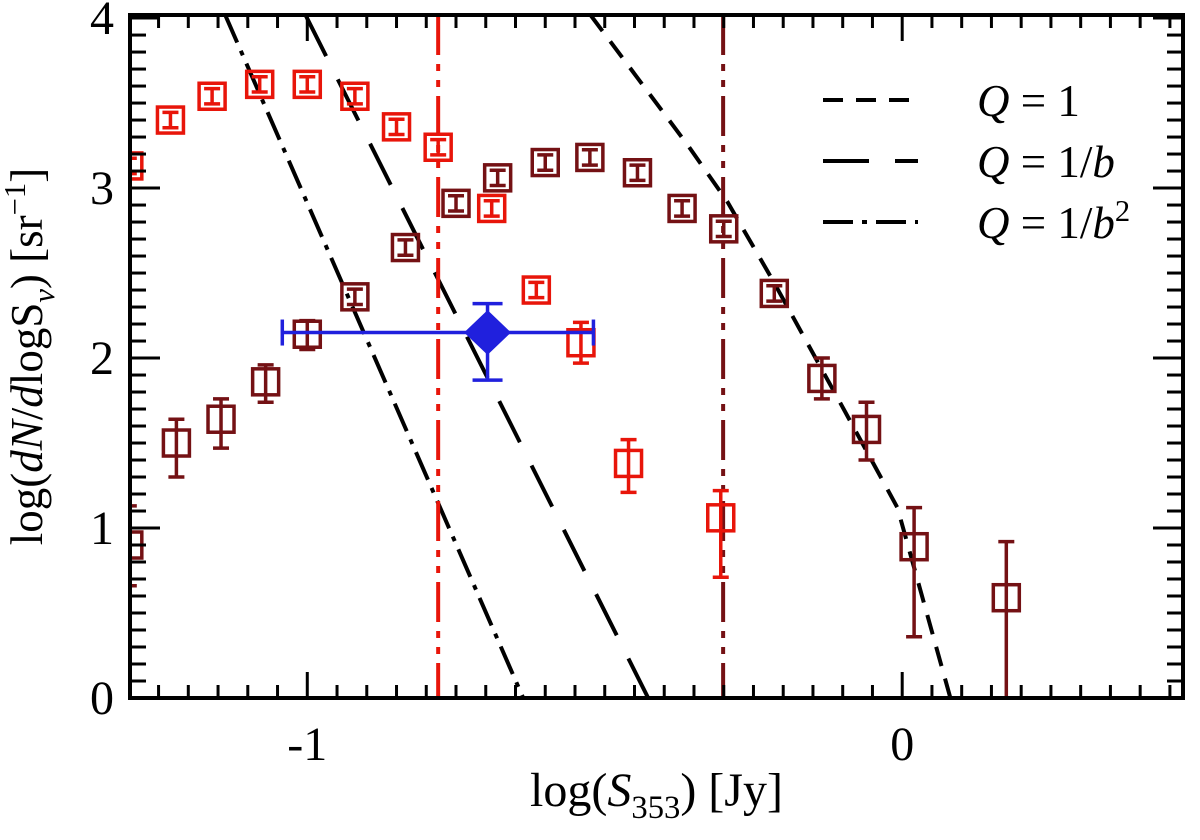 The width and height of the screenshot is (1200, 840). I want to click on y-tick-label: 2, so click(102, 358).